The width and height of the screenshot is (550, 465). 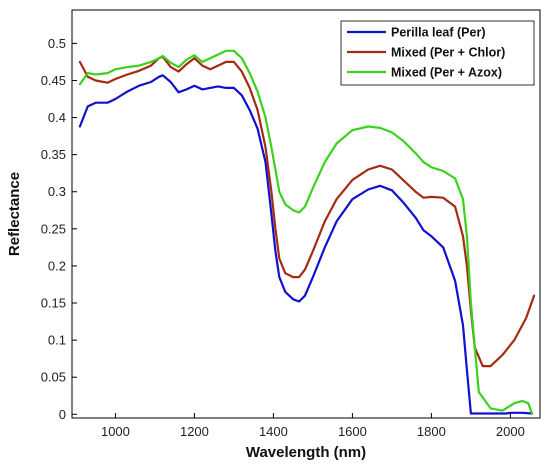 I want to click on y-tick-label: 0.1, so click(x=57, y=340).